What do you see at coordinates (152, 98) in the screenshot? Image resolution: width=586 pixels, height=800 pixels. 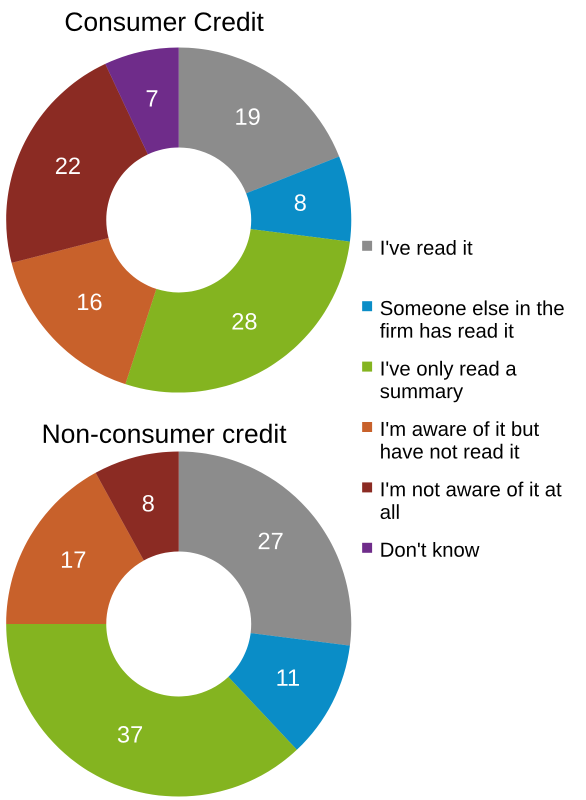 I see `data-label: 7` at bounding box center [152, 98].